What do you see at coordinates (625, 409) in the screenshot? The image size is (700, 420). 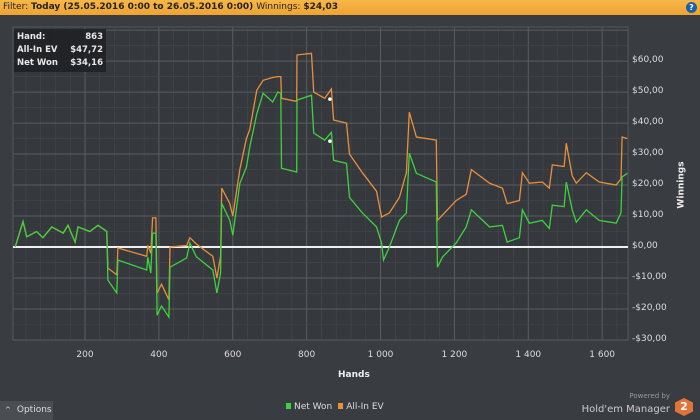 I see `brand-name: Hold'em Manager` at bounding box center [625, 409].